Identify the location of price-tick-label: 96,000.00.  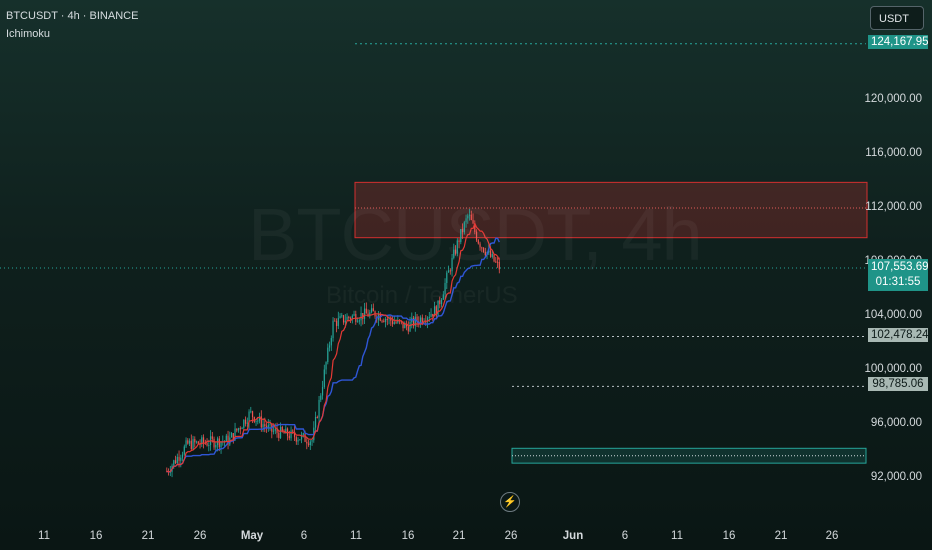
(896, 423).